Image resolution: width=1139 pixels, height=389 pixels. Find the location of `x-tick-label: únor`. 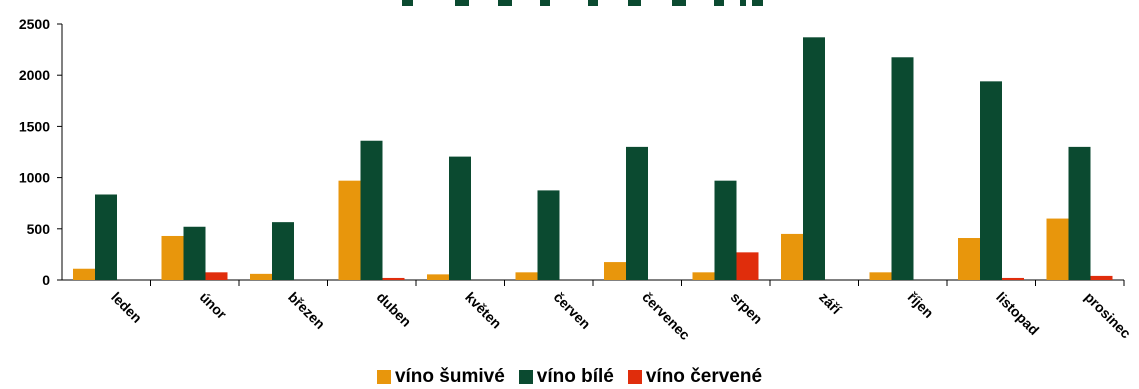

x-tick-label: únor is located at coordinates (214, 306).